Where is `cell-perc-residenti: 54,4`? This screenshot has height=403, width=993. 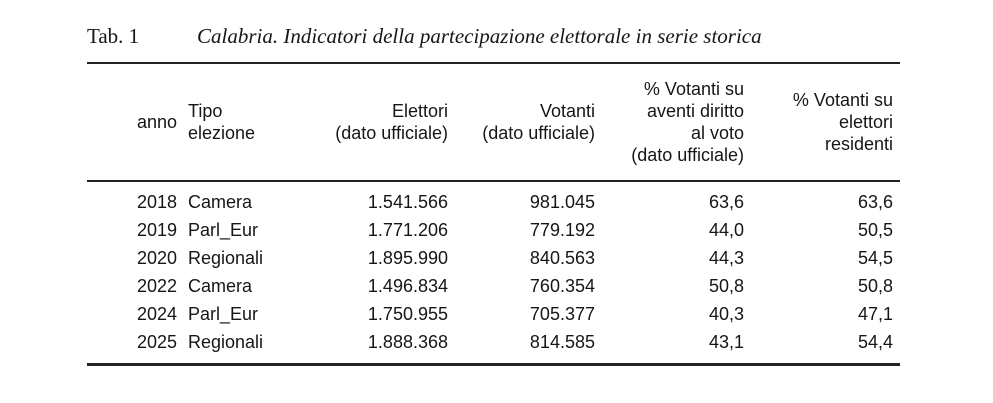
cell-perc-residenti: 54,4 is located at coordinates (875, 342).